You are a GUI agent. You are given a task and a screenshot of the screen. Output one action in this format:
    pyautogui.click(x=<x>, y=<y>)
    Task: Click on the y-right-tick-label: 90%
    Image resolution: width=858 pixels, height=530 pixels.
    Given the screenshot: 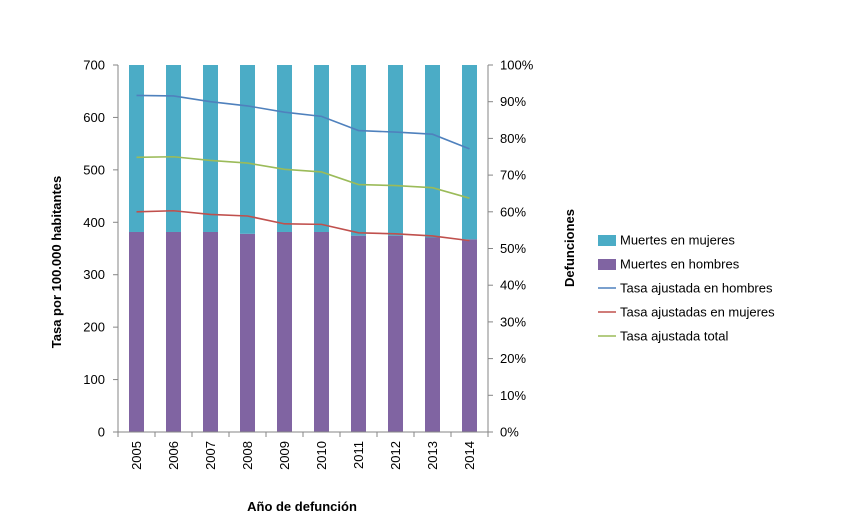 What is the action you would take?
    pyautogui.click(x=513, y=101)
    